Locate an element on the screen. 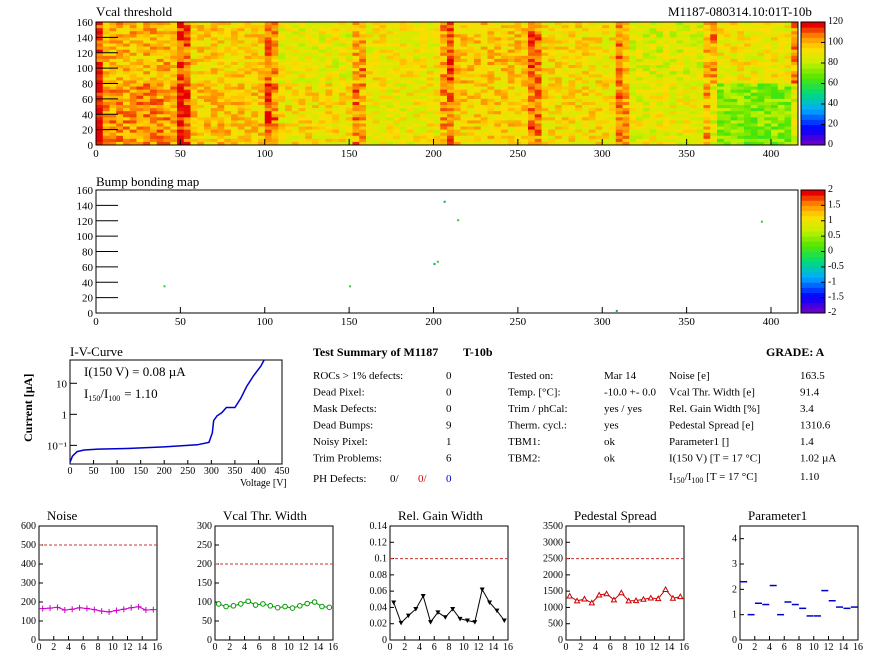 The image size is (896, 672). iv-annotation-i150: I(150 V) = 0.08 µA is located at coordinates (135, 371).